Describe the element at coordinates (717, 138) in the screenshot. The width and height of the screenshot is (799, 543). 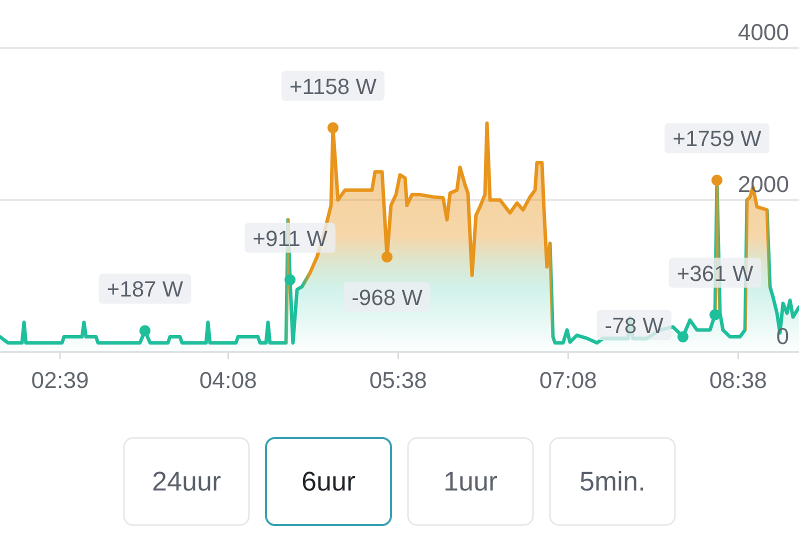
I see `annotation: +1759 W` at that location.